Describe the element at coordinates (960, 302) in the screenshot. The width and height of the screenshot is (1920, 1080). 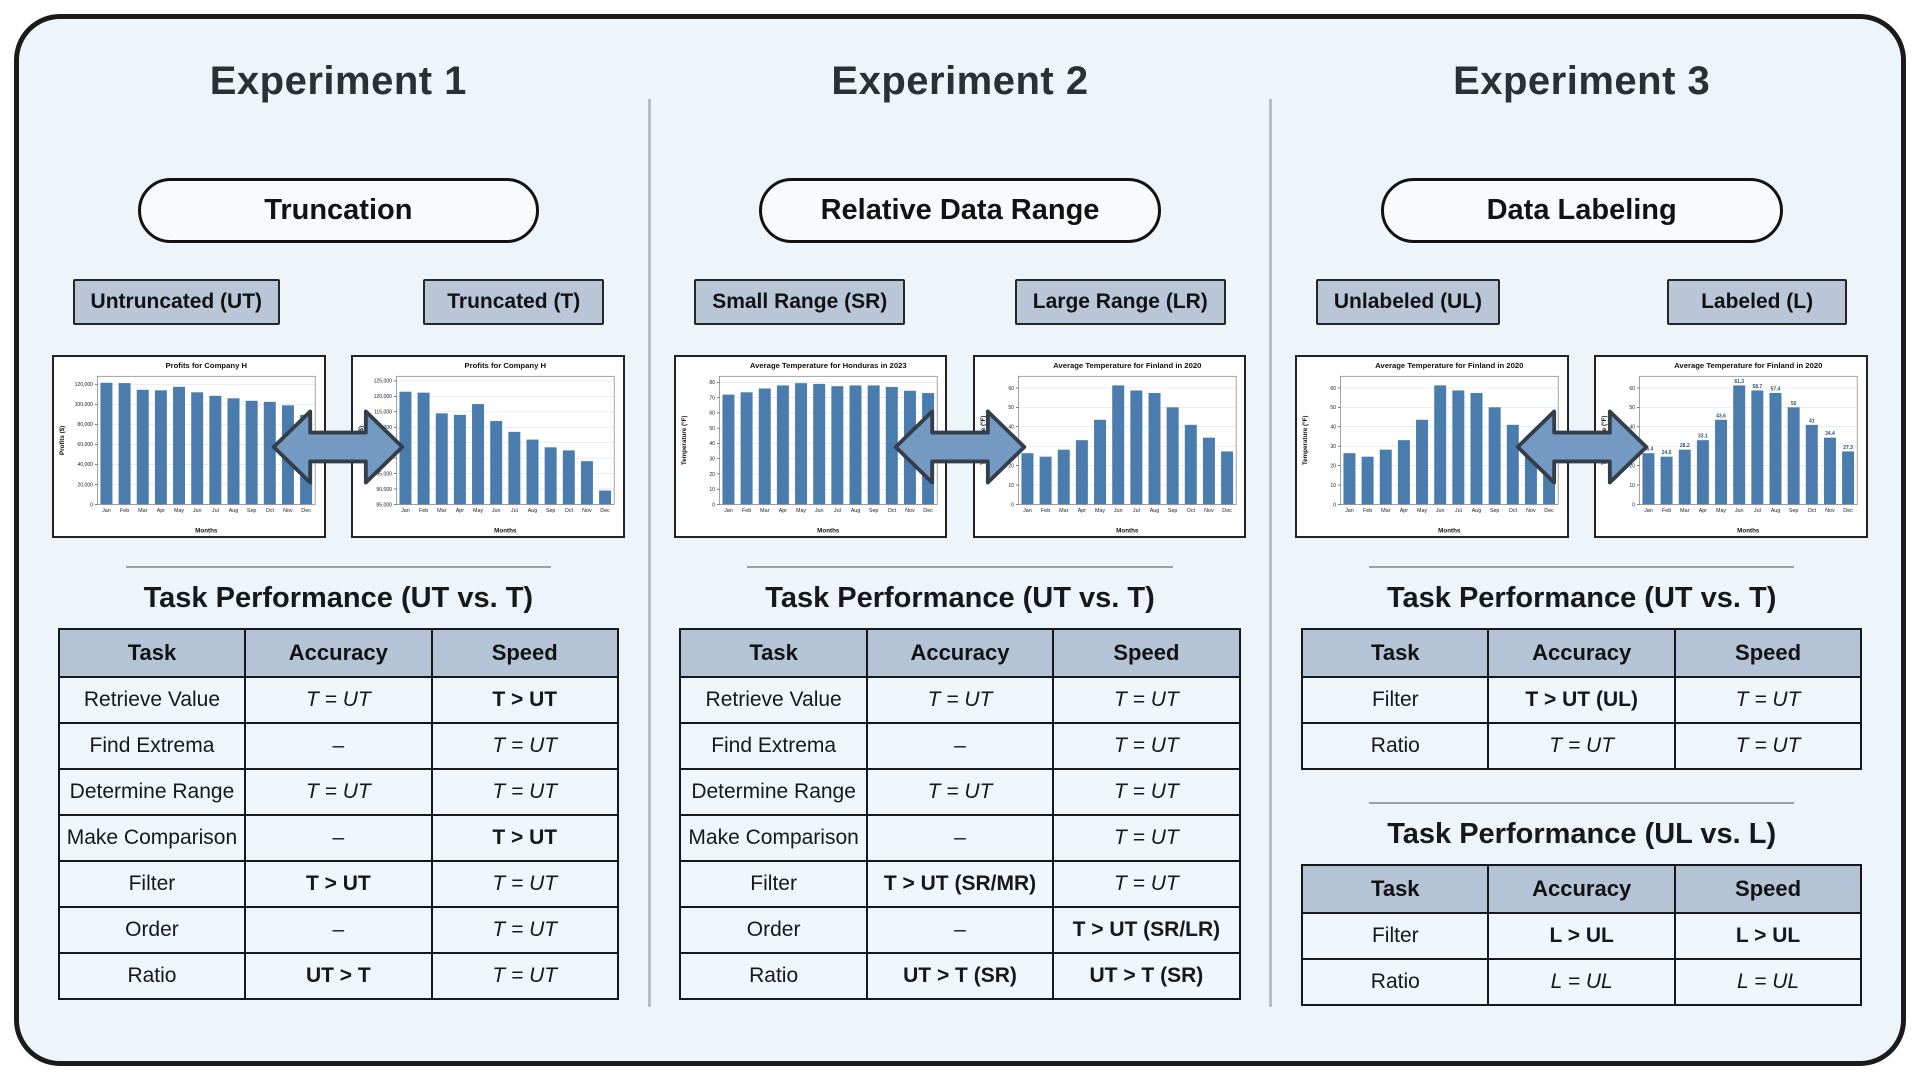
I see `condition-tags: Small Range (SR) Large Range (LR)` at that location.